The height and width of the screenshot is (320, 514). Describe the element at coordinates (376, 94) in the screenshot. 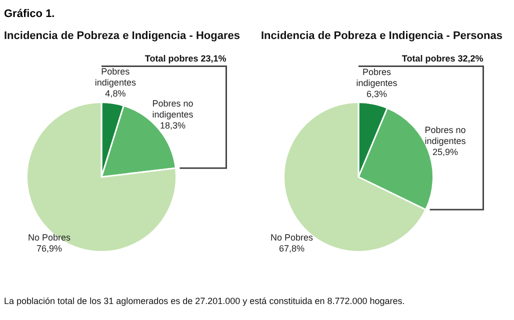

I see `data-label: 6,3%` at that location.